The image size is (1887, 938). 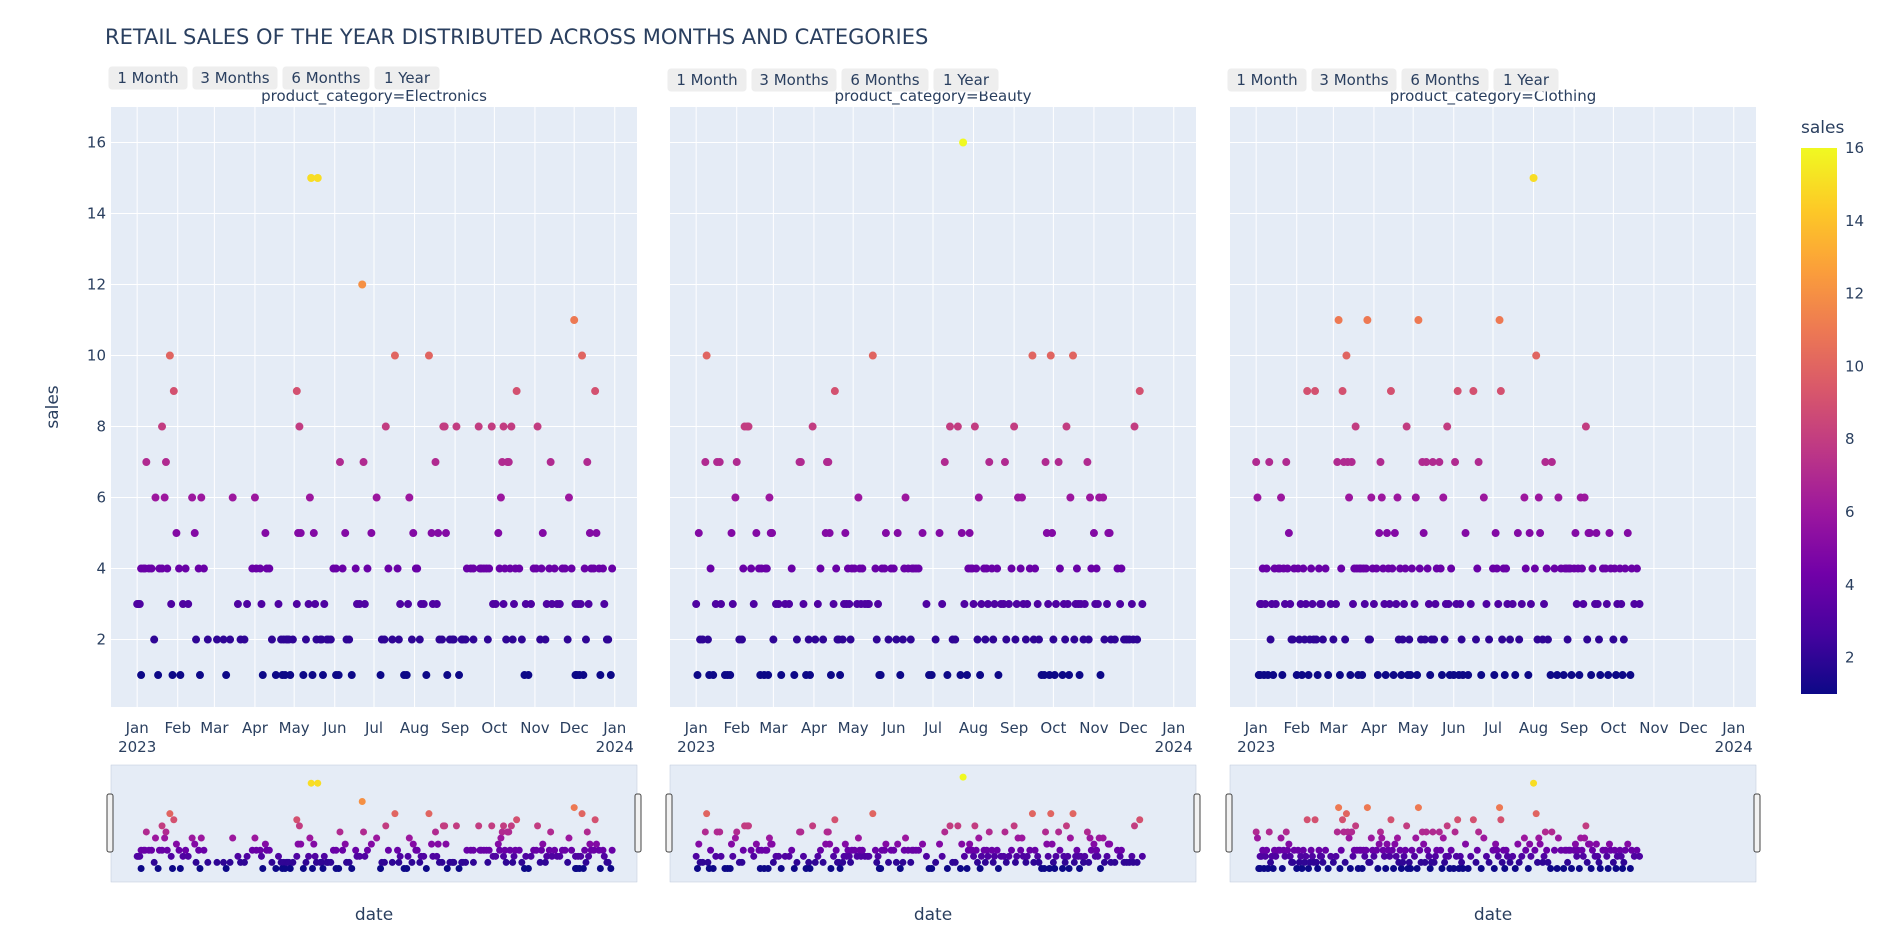 What do you see at coordinates (407, 78) in the screenshot?
I see `range-button: 1 Year` at bounding box center [407, 78].